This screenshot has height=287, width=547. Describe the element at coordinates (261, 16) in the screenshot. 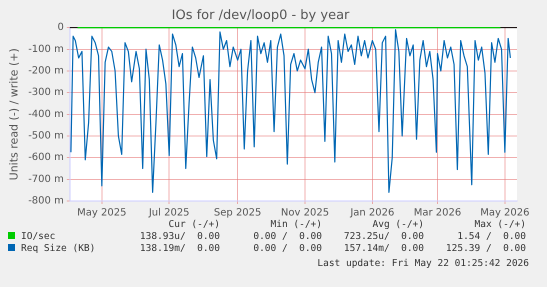

I see `chart-title: IOs for /dev/loop0 - by year` at that location.